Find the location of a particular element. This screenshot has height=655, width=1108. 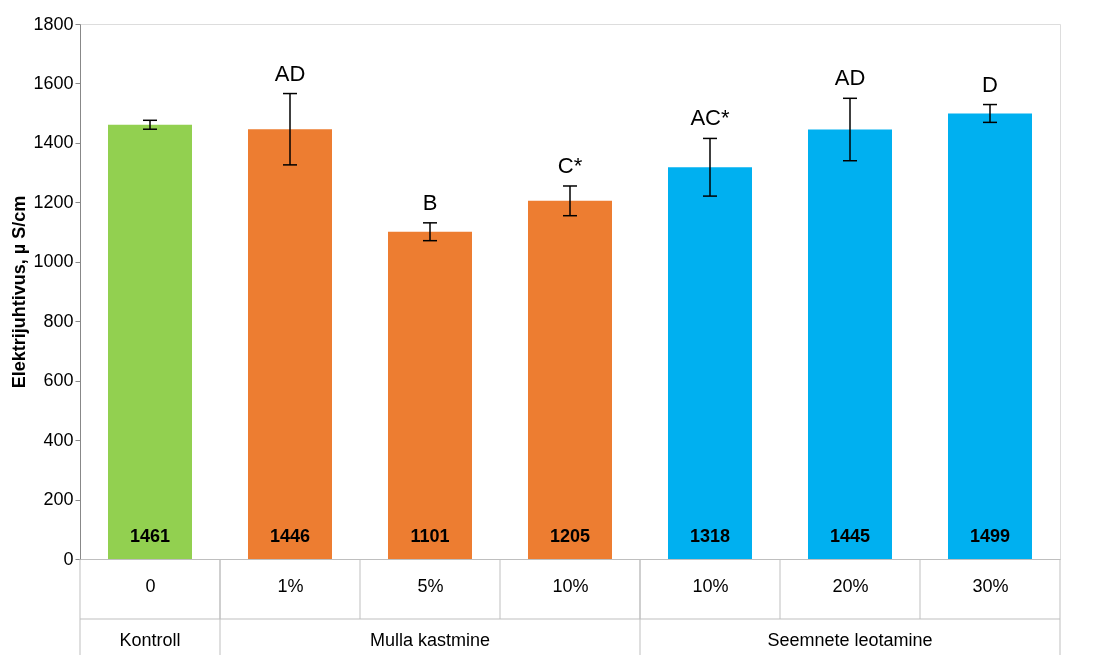

annotation: B is located at coordinates (430, 202).